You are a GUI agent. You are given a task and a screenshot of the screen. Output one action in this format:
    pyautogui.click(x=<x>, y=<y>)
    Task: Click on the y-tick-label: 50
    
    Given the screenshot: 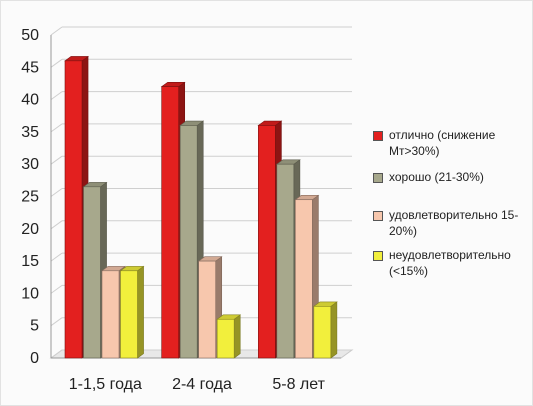 What is the action you would take?
    pyautogui.click(x=30, y=35)
    